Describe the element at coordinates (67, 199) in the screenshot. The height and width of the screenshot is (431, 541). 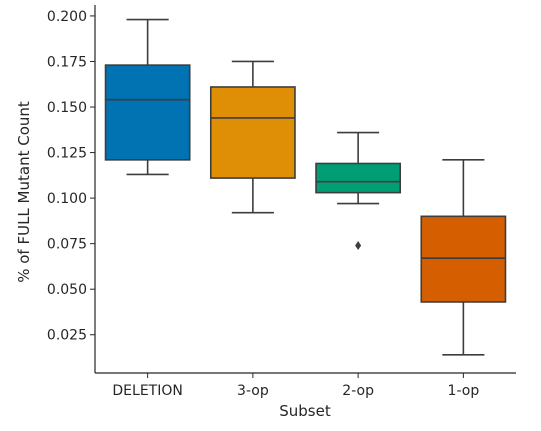
I see `y-tick-label: 0.100` at that location.